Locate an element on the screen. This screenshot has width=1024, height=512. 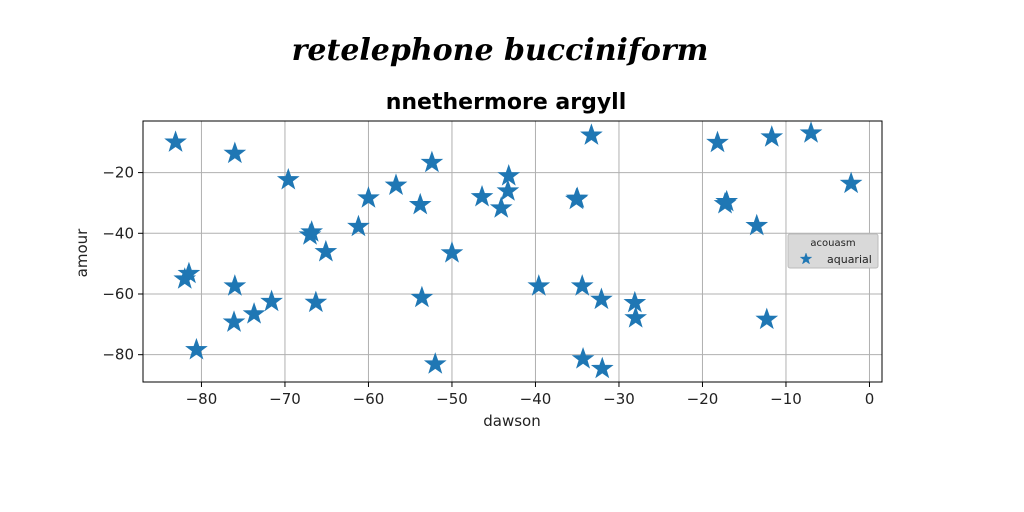
legend-entry-label: aquarial is located at coordinates (849, 259).